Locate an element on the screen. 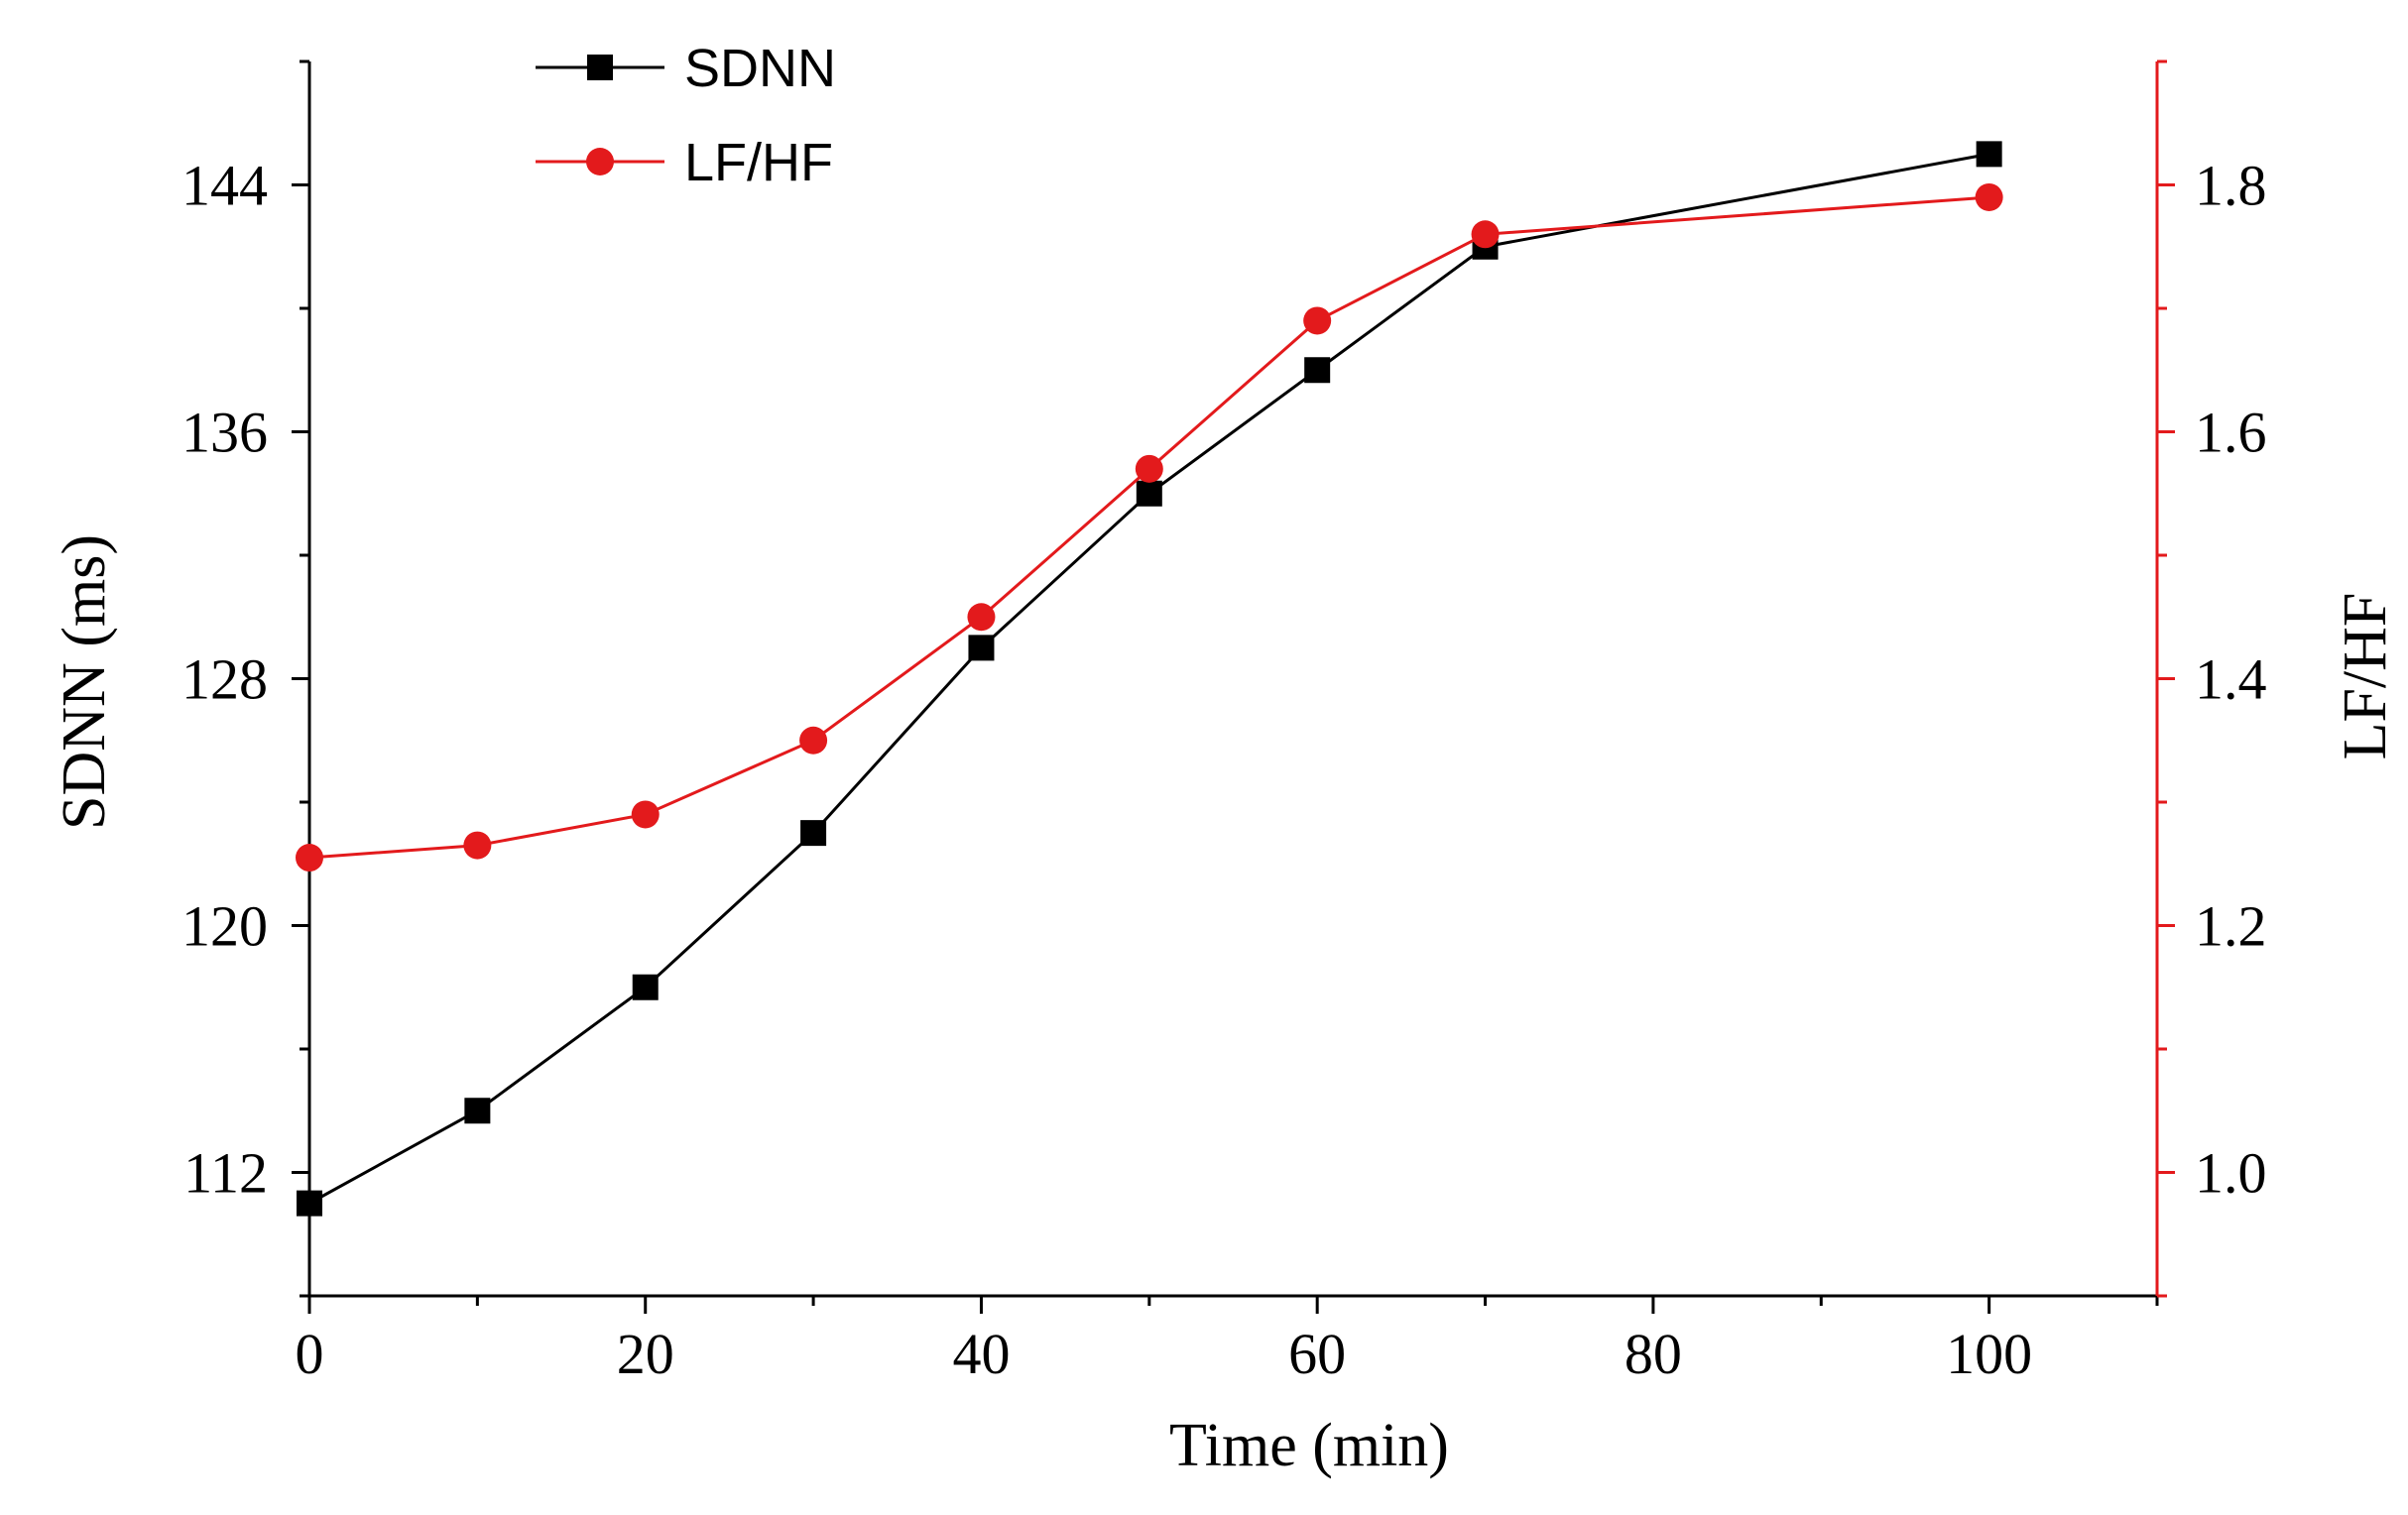 The image size is (2408, 1515). x-tick-label: 80 is located at coordinates (1654, 1354).